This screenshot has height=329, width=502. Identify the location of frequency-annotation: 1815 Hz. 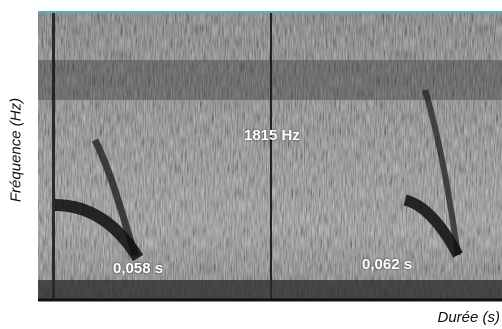
(272, 135).